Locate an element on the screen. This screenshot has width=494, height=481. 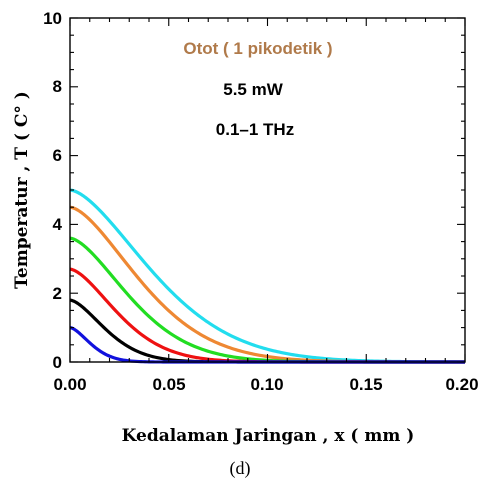
x-tick-label: 0.00 is located at coordinates (69, 384).